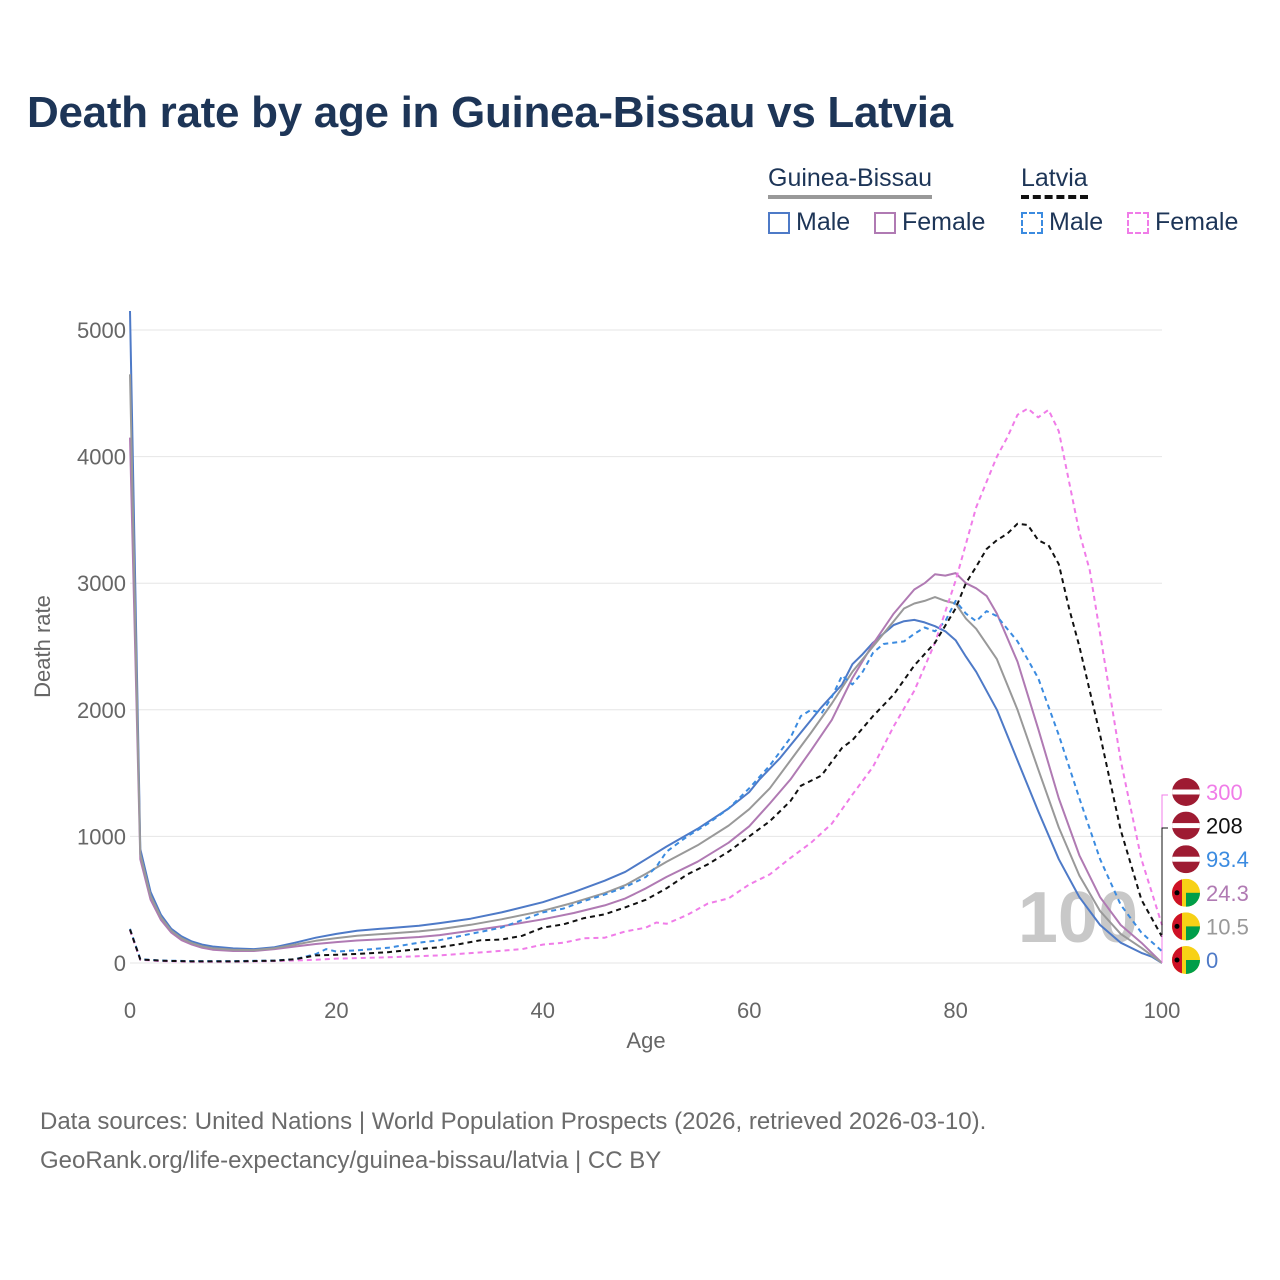 The height and width of the screenshot is (1280, 1280). Describe the element at coordinates (101, 710) in the screenshot. I see `y-tick-label: 2000` at that location.